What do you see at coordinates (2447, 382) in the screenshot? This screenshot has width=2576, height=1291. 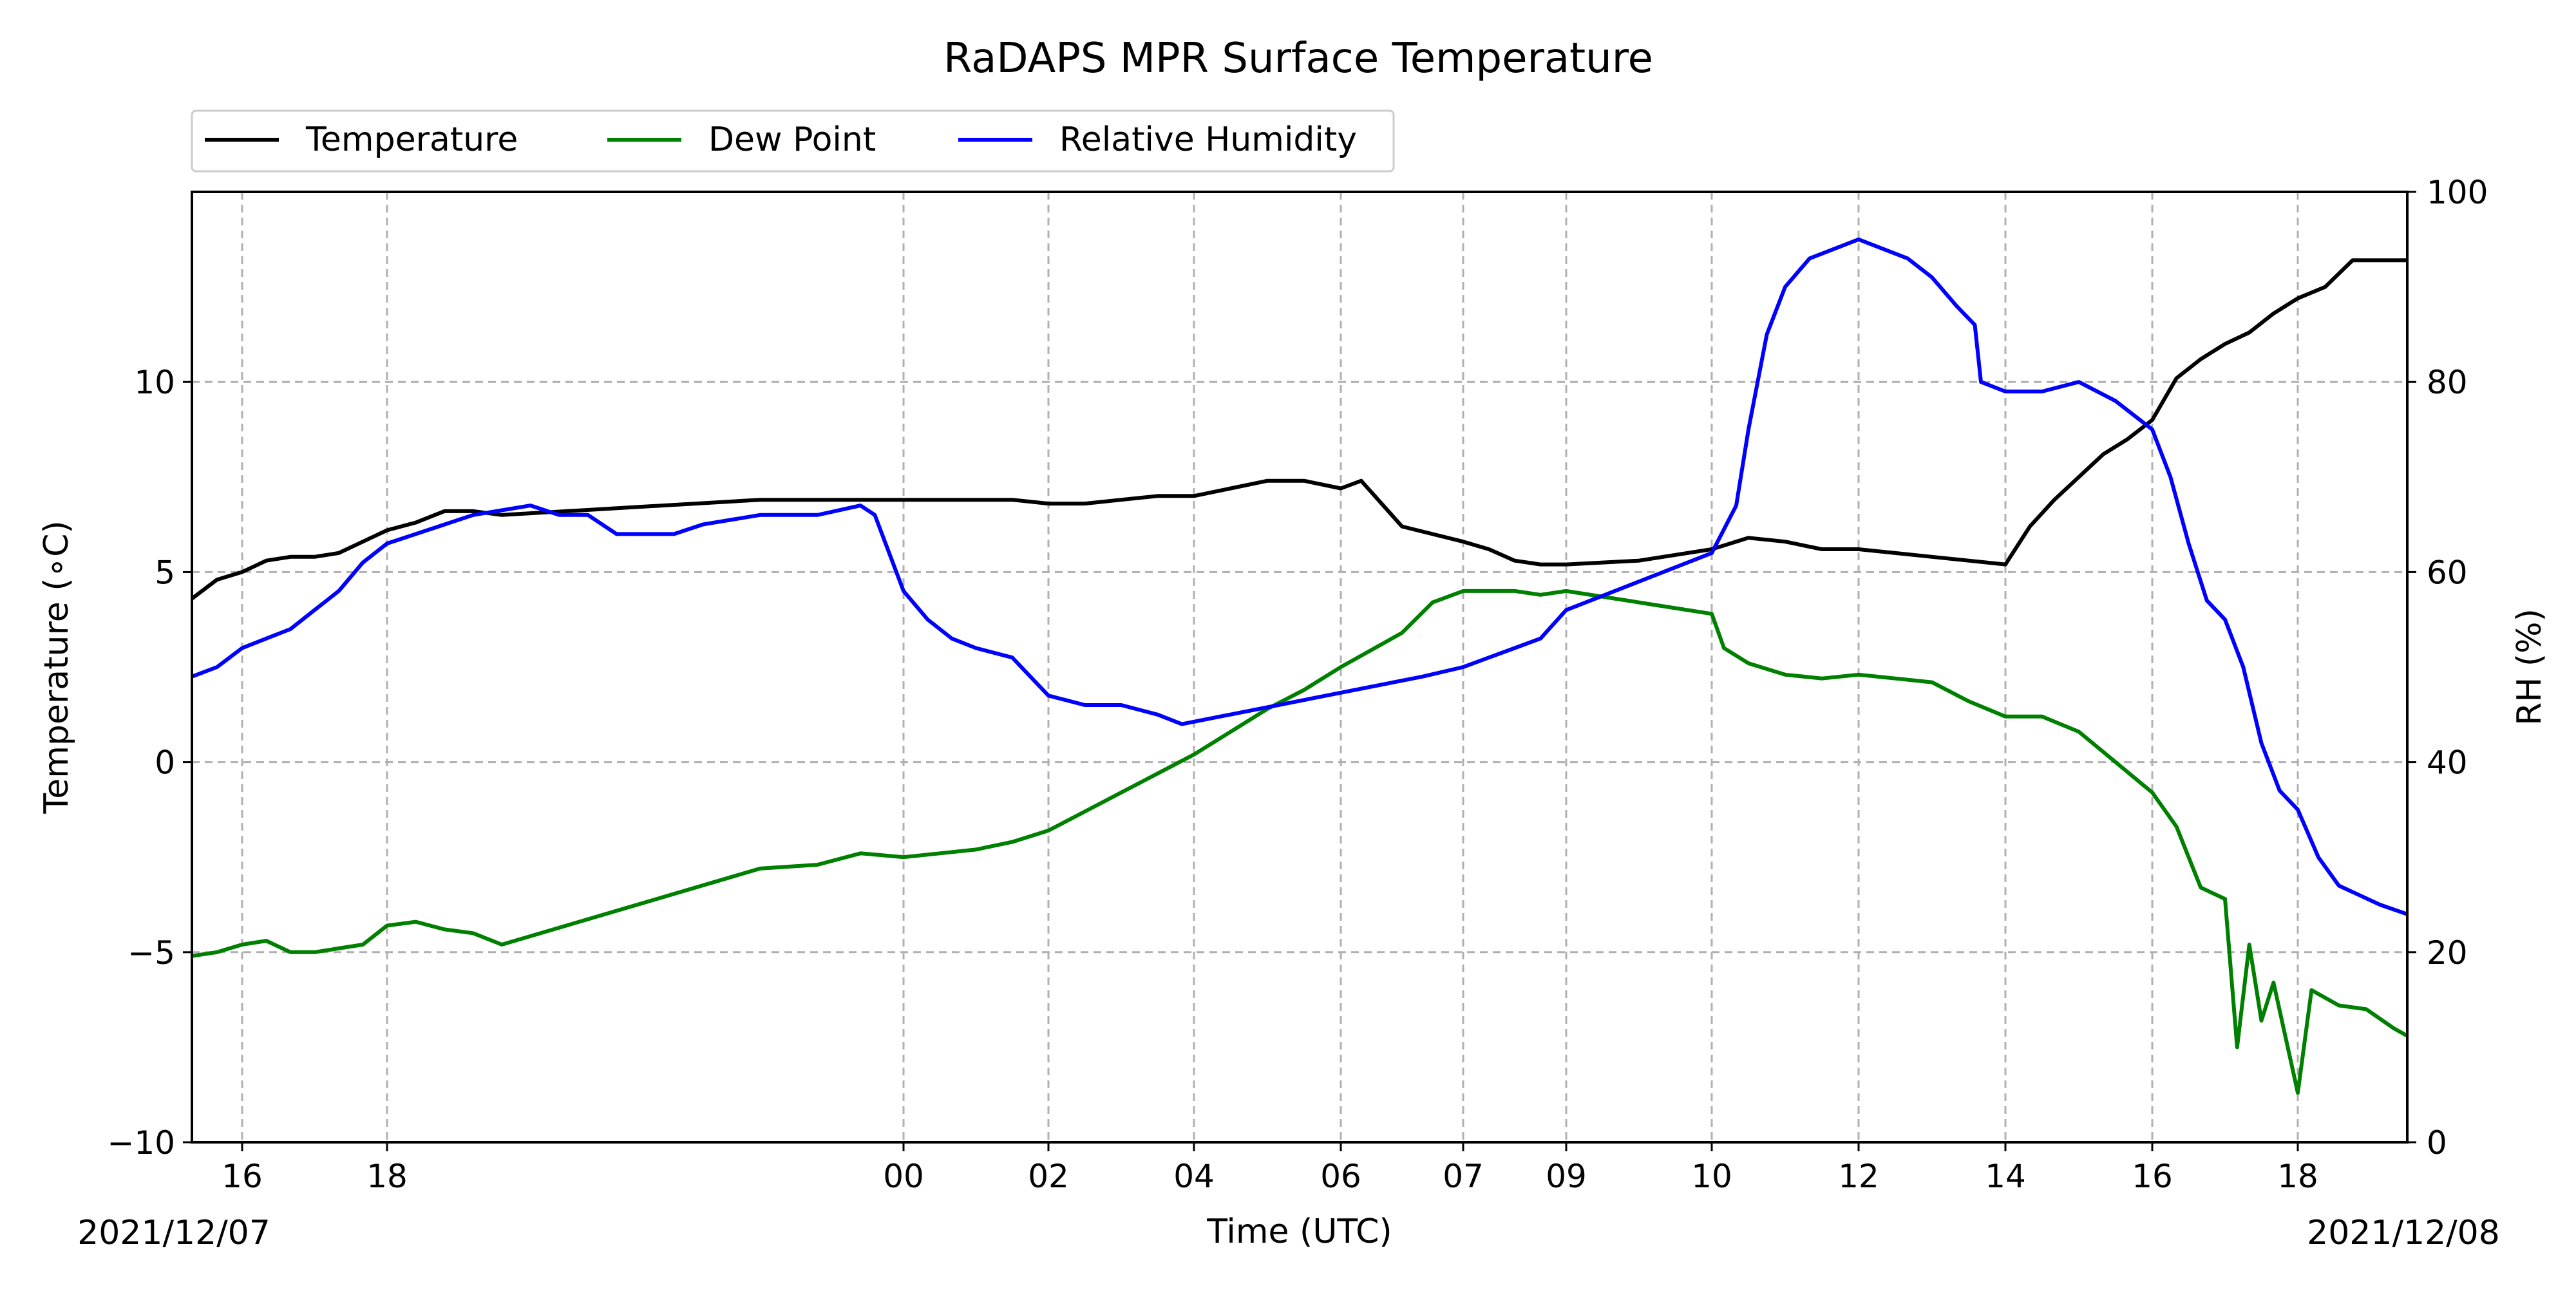 I see `y-tick-label-right: 80` at bounding box center [2447, 382].